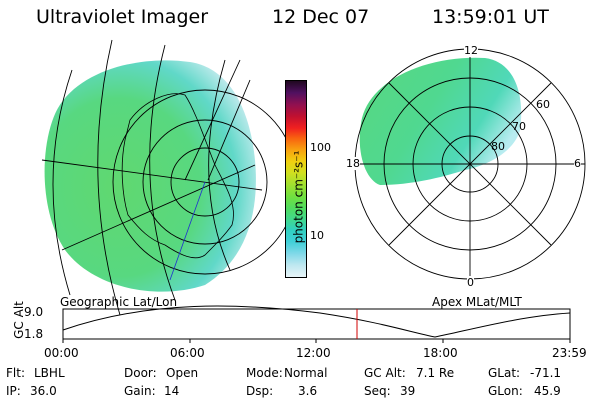  I want to click on status-seq-label: Seq:, so click(377, 391).